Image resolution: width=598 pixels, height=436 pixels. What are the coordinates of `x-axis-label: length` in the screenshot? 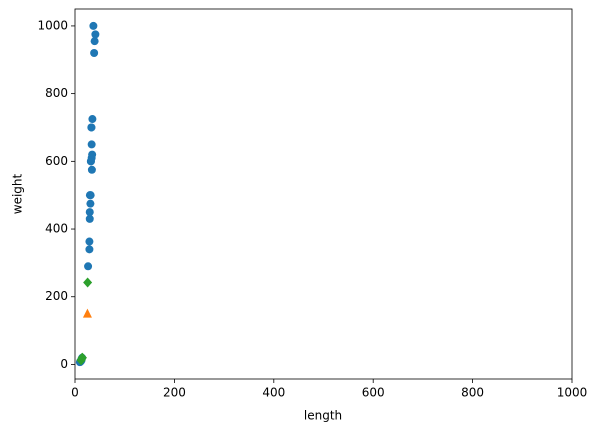 It's located at (323, 416).